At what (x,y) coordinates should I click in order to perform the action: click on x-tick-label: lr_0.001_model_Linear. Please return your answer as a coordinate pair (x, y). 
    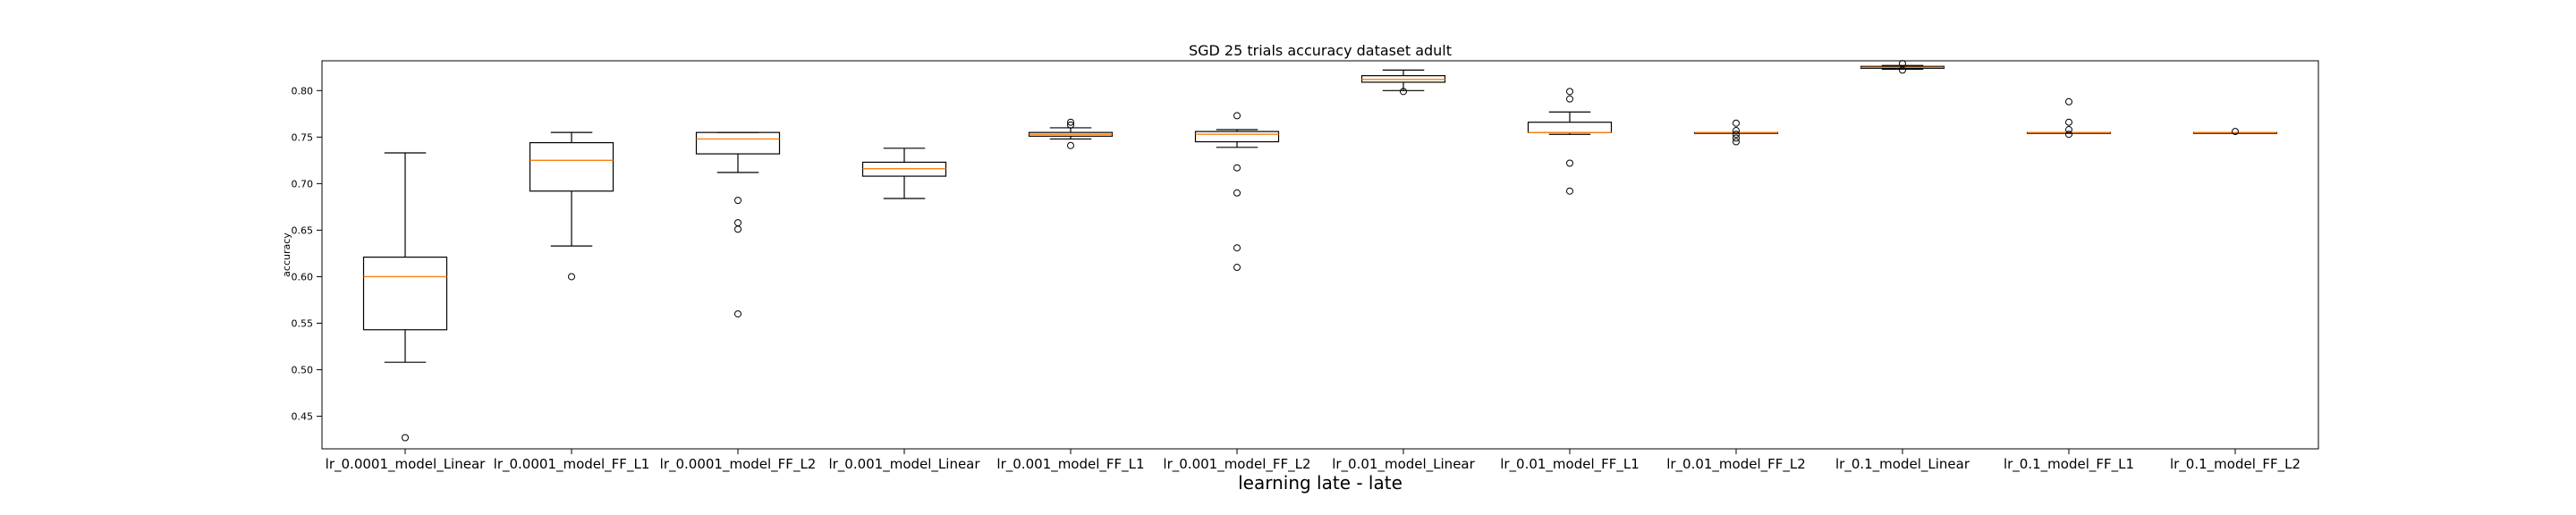
    Looking at the image, I should click on (904, 464).